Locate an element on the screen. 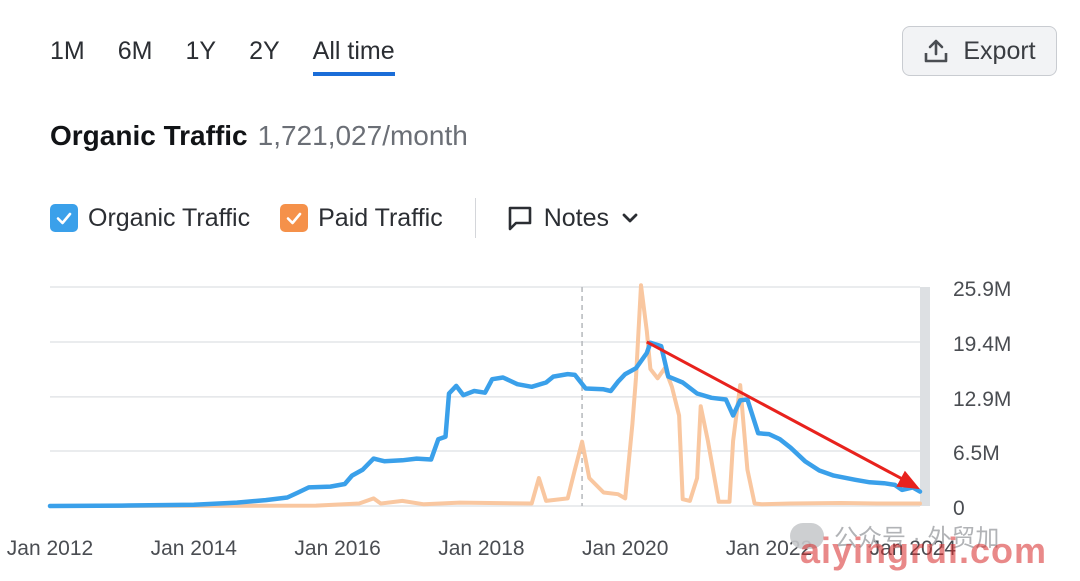  range-edge-band is located at coordinates (925, 396).